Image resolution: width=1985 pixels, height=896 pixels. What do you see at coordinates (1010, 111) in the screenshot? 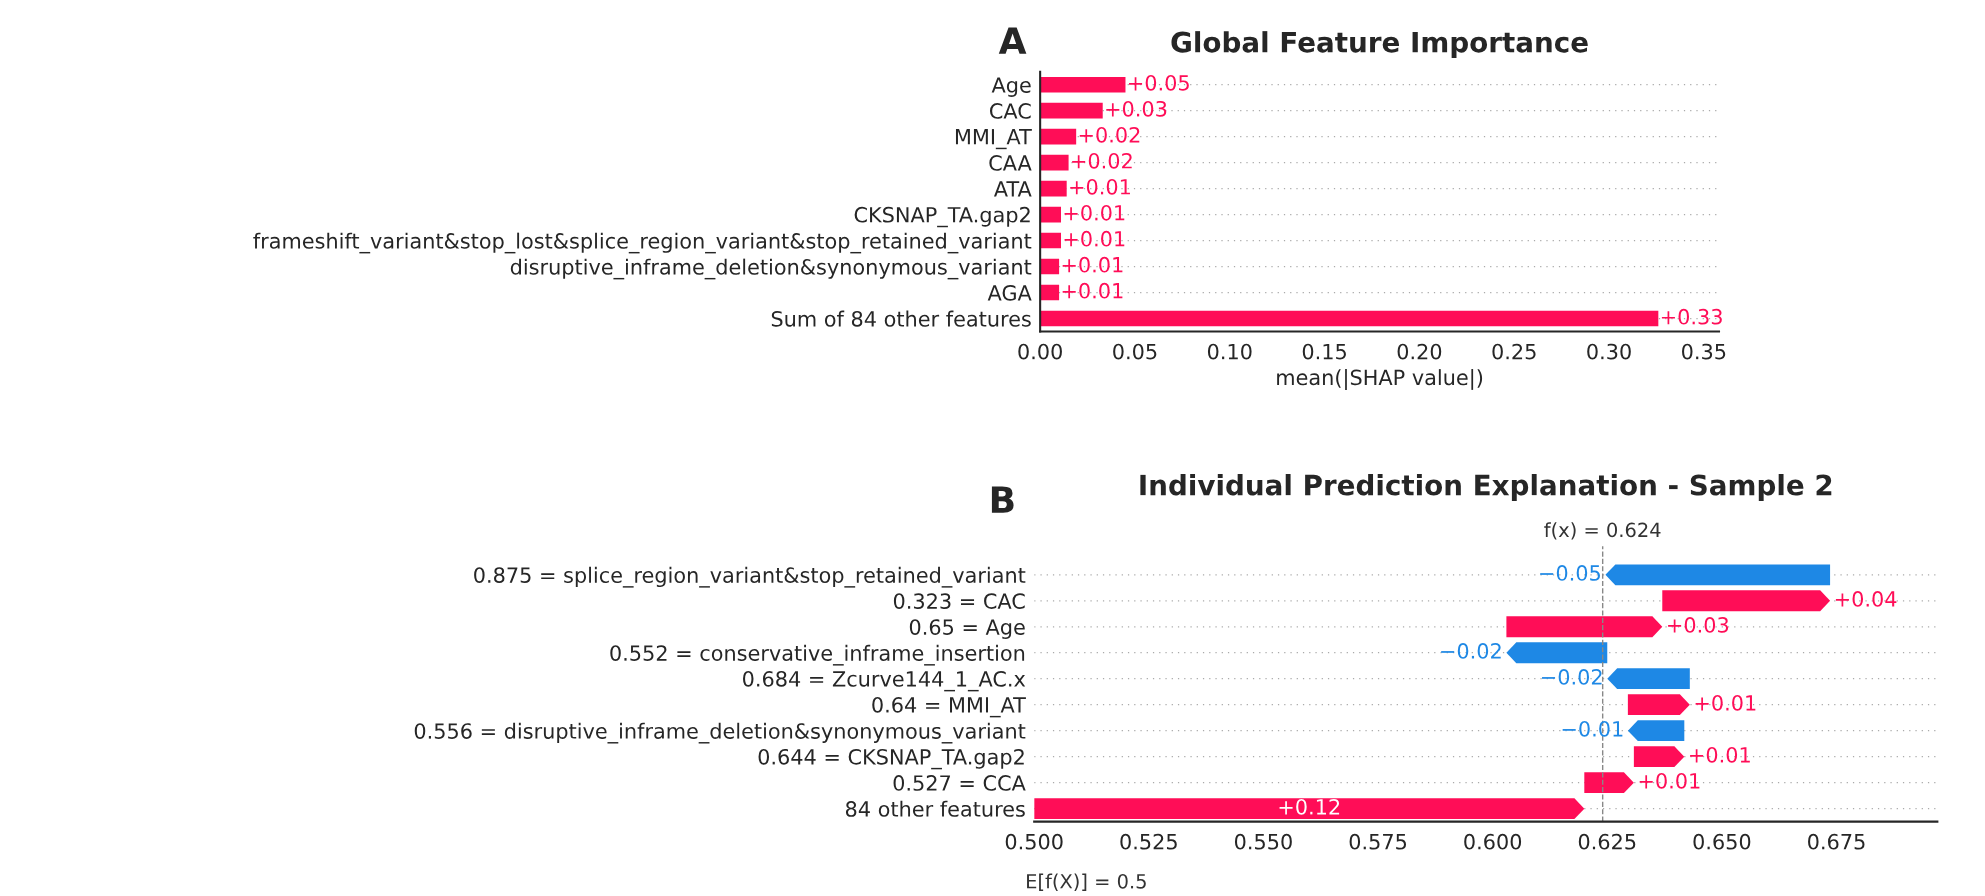
I see `y-tick-label: CAC` at bounding box center [1010, 111].